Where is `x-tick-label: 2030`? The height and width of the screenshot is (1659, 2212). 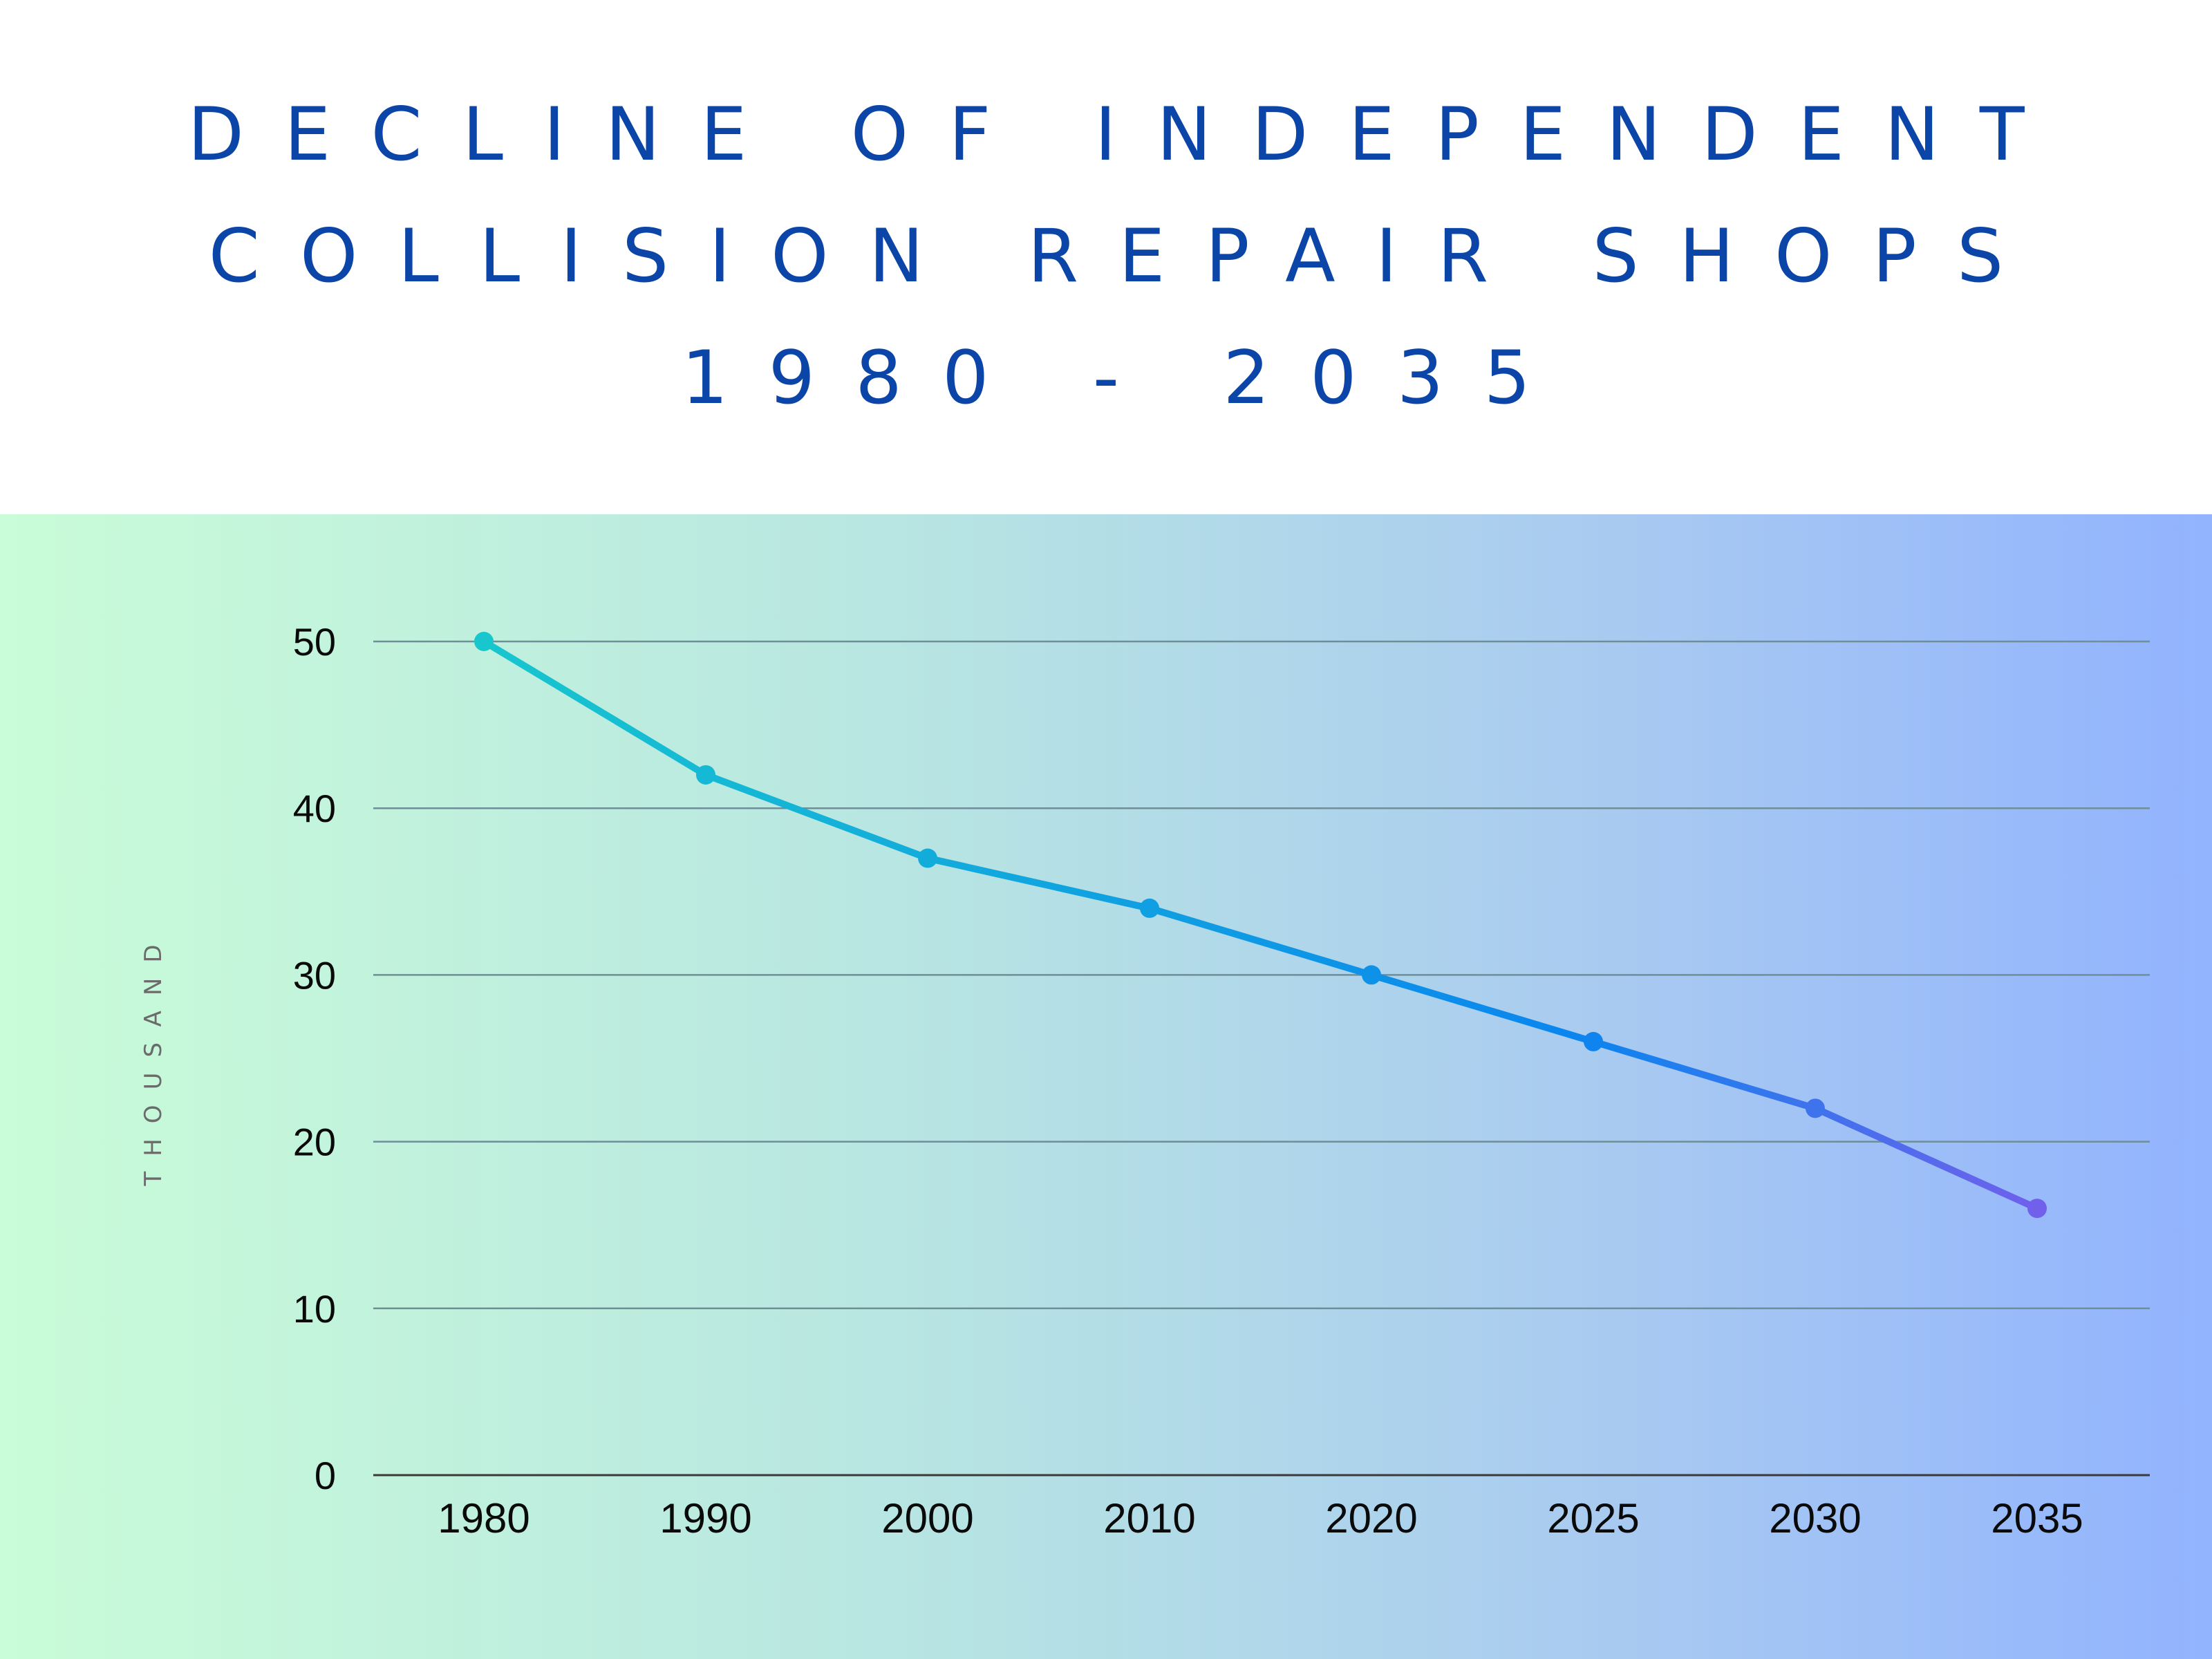
x-tick-label: 2030 is located at coordinates (1815, 1518).